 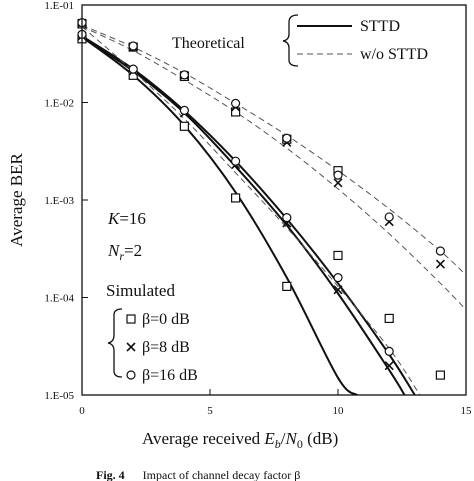 I want to click on legend: Theoretical STTD w/o STTD, so click(x=300, y=40).